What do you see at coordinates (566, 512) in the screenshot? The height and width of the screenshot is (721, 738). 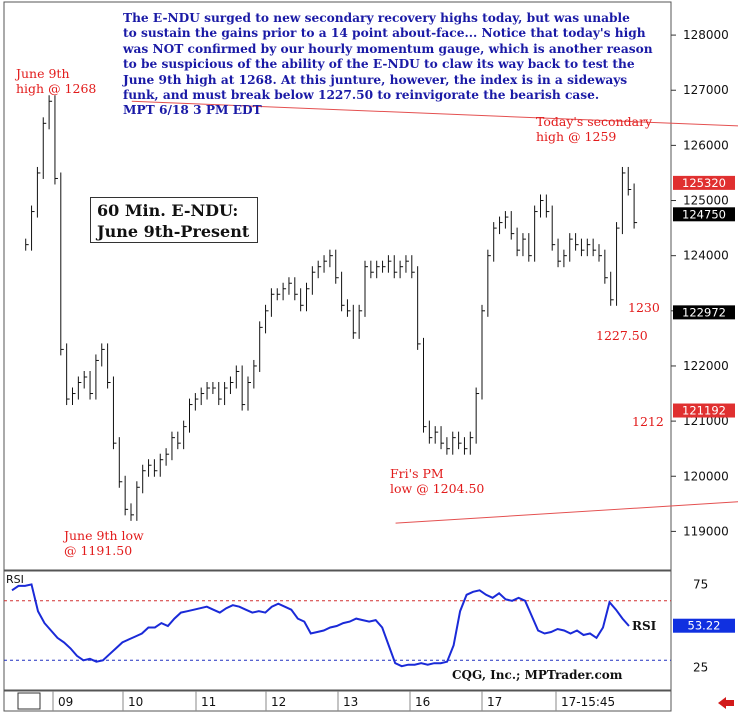 I see `trend-line-lower` at bounding box center [566, 512].